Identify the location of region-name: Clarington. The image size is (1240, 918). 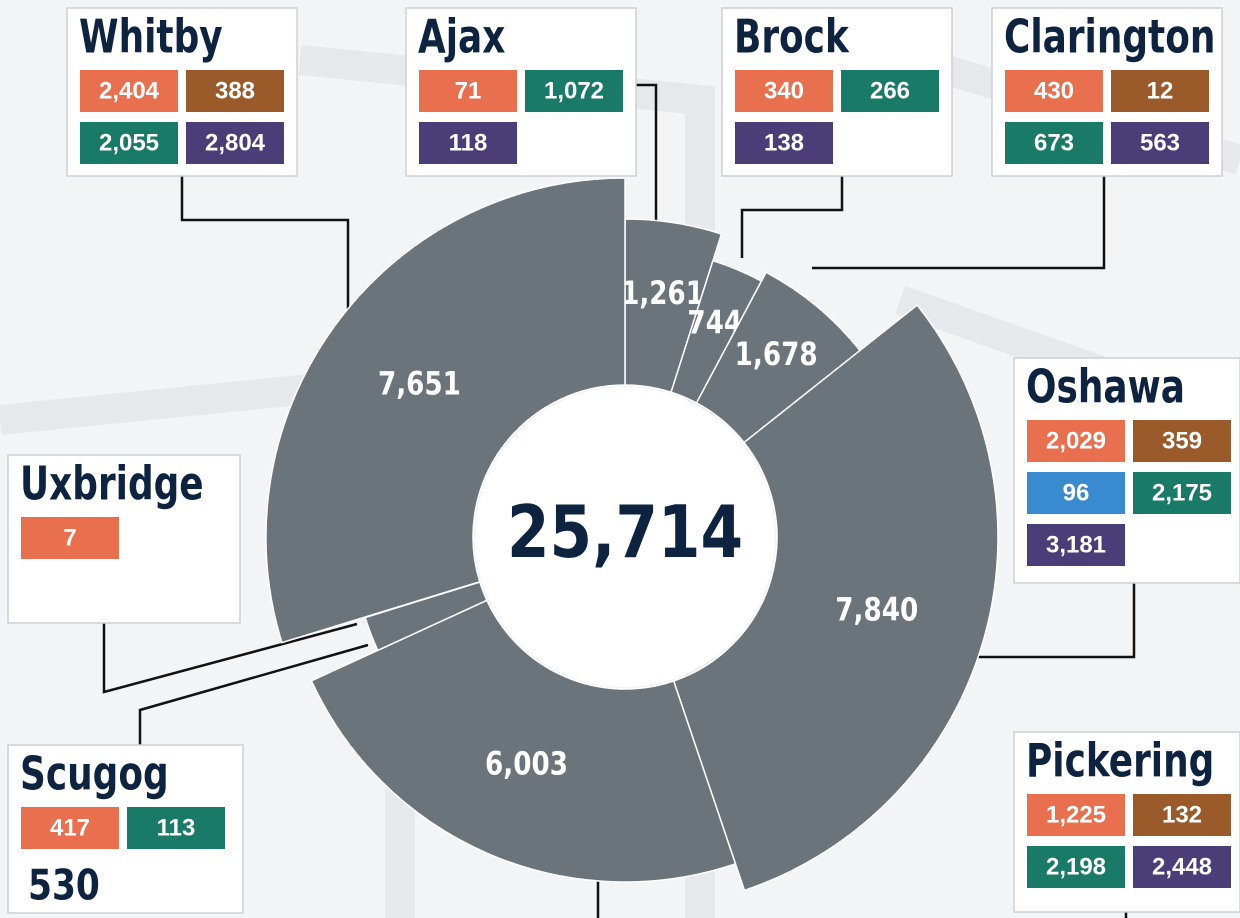
(1109, 37).